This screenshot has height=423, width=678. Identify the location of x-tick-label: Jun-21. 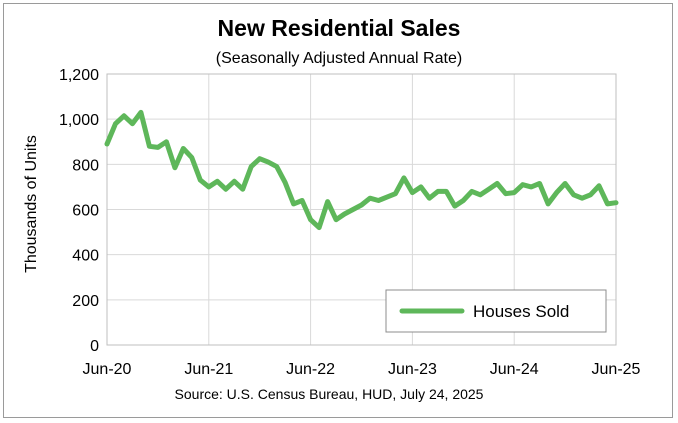
(208, 369).